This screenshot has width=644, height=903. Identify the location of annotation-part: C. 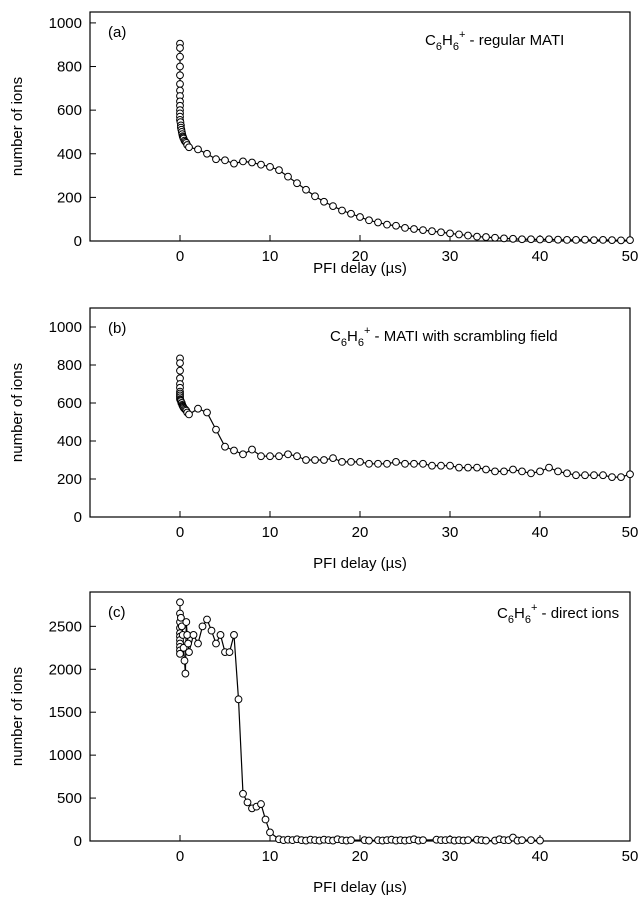
(502, 613).